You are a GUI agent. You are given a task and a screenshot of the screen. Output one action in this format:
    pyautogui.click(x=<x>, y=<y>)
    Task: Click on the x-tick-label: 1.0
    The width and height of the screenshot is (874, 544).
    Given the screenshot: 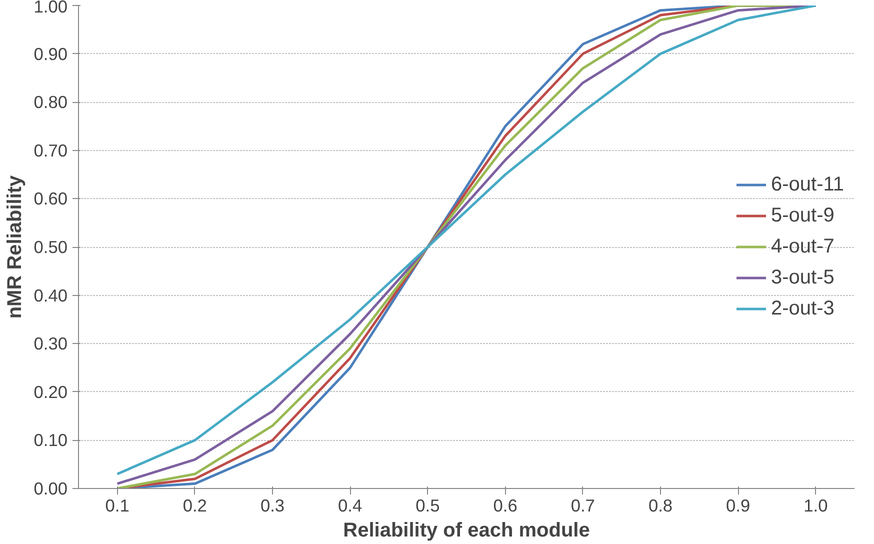 What is the action you would take?
    pyautogui.click(x=816, y=506)
    